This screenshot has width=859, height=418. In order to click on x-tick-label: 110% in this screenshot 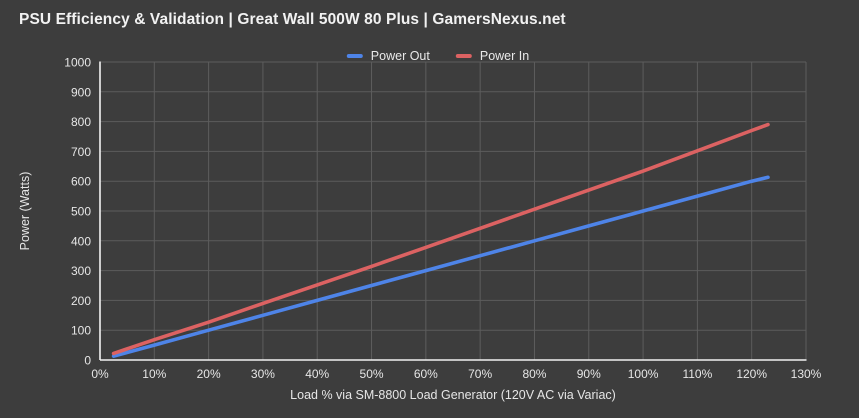, I will do `click(697, 374)`.